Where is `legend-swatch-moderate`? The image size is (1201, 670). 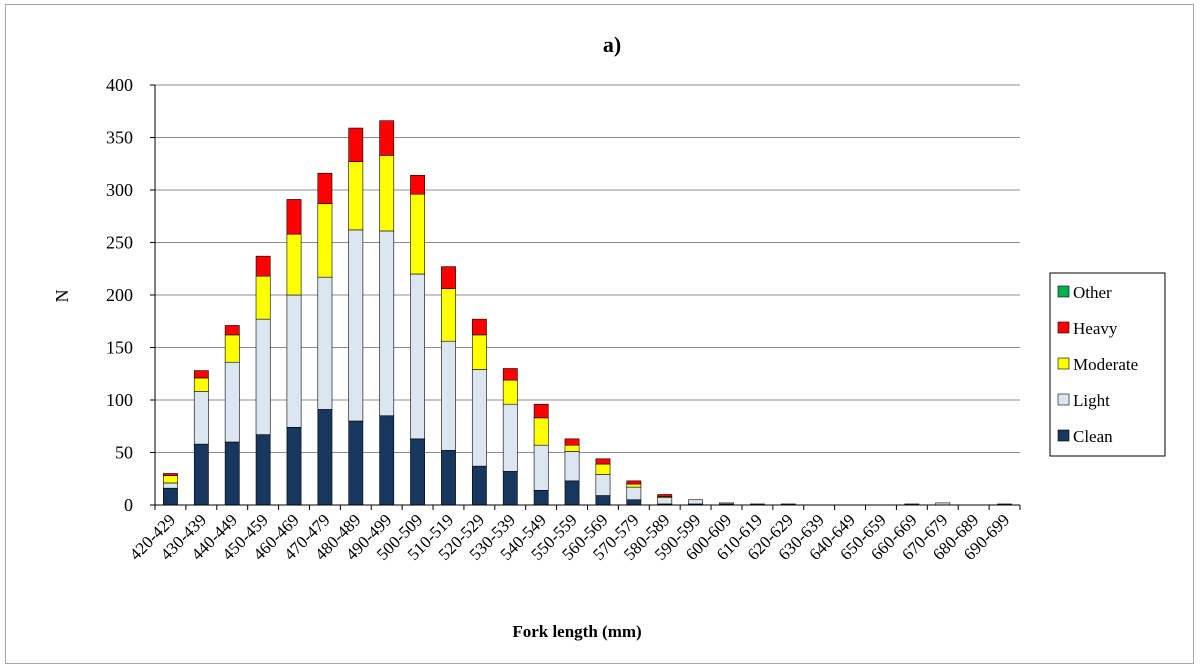
legend-swatch-moderate is located at coordinates (1063, 363).